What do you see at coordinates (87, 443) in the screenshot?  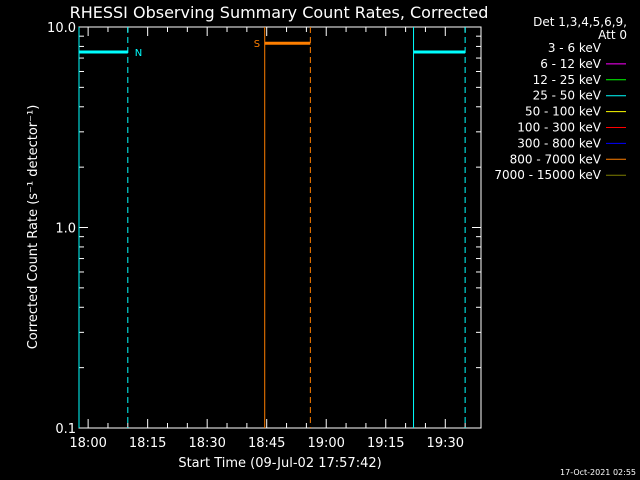 I see `x-tick-label: 18:00` at bounding box center [87, 443].